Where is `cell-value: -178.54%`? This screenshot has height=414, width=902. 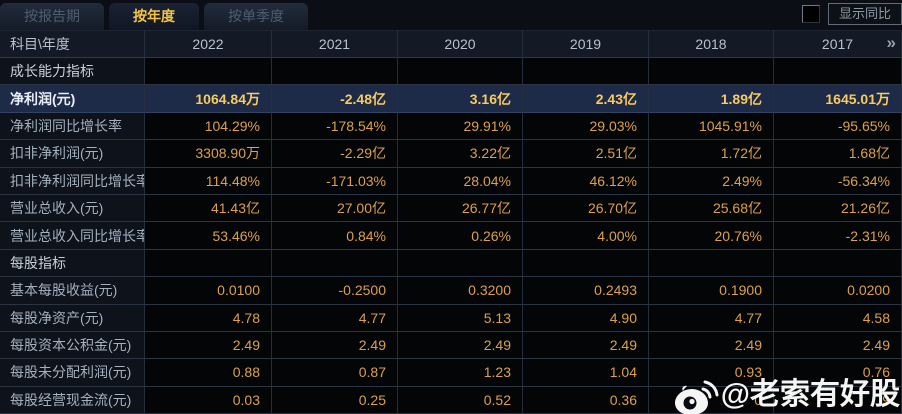
cell-value: -178.54% is located at coordinates (335, 126).